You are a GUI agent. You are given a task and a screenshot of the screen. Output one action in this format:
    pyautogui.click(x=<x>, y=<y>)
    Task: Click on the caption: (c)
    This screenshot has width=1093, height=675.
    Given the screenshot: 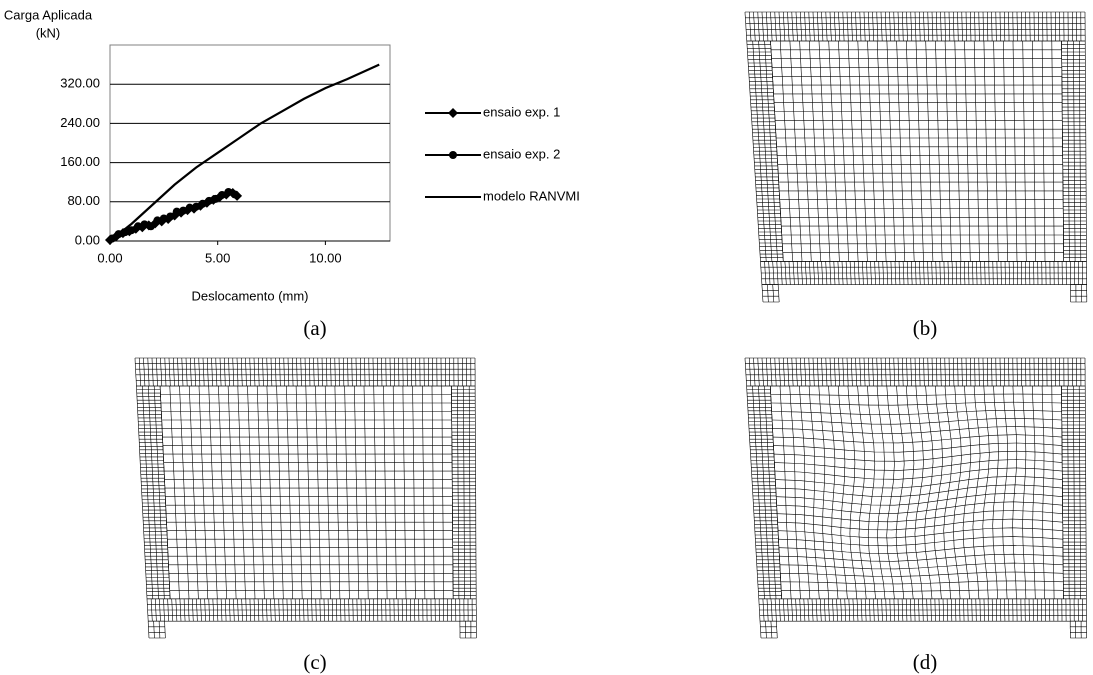 What is the action you would take?
    pyautogui.click(x=314, y=662)
    